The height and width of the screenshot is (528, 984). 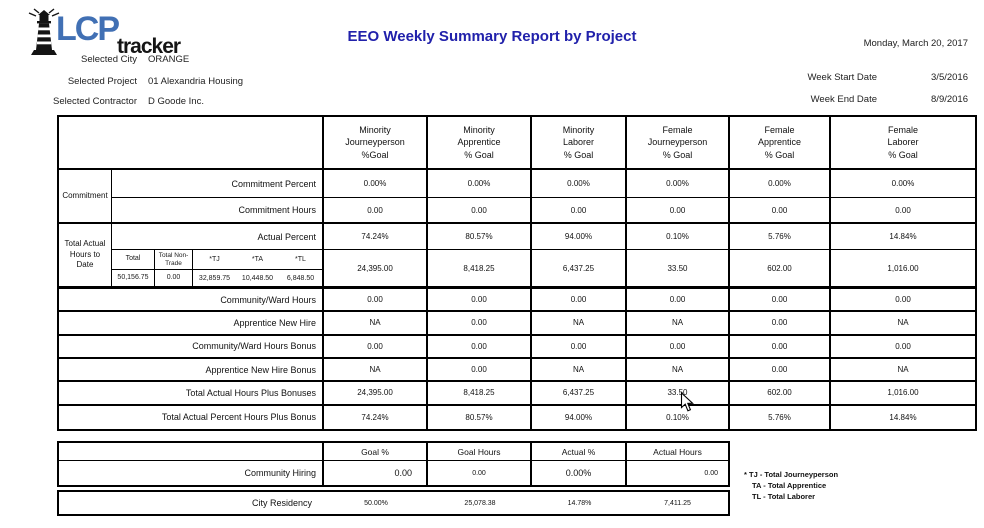 I want to click on week-end-date-value: 8/9/2016, so click(x=949, y=99).